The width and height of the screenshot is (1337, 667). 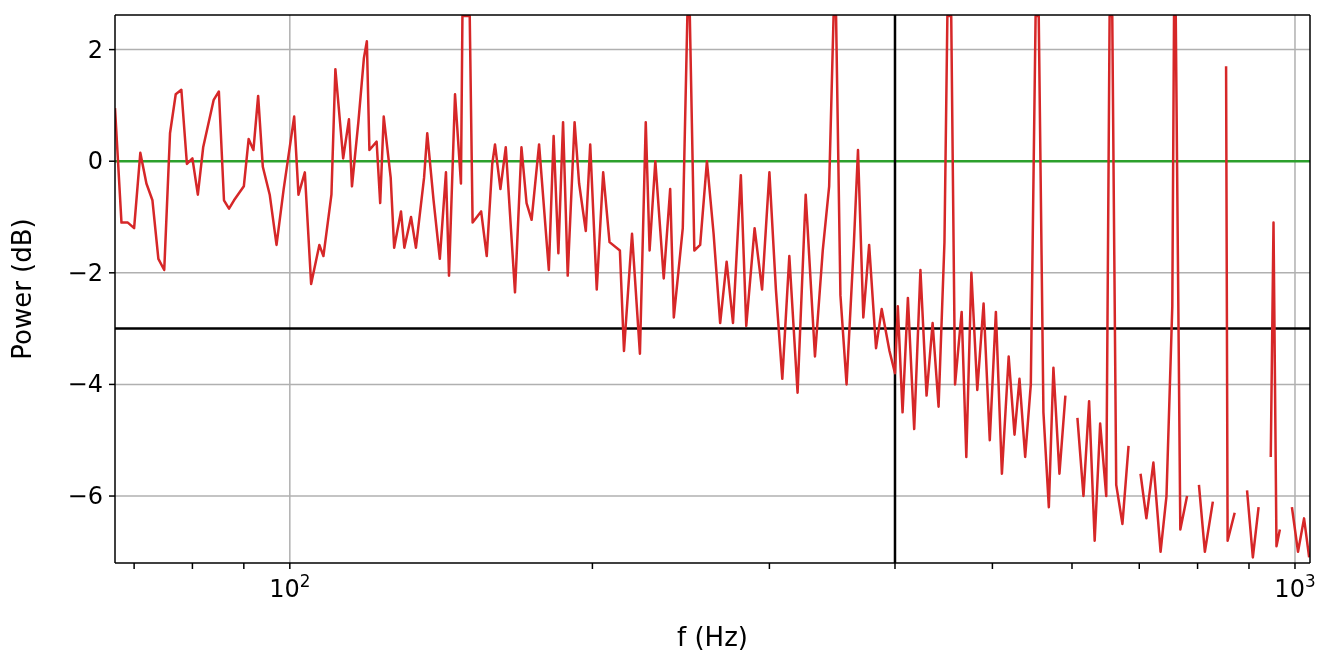 I want to click on y-tick-label: −4, so click(x=85, y=384).